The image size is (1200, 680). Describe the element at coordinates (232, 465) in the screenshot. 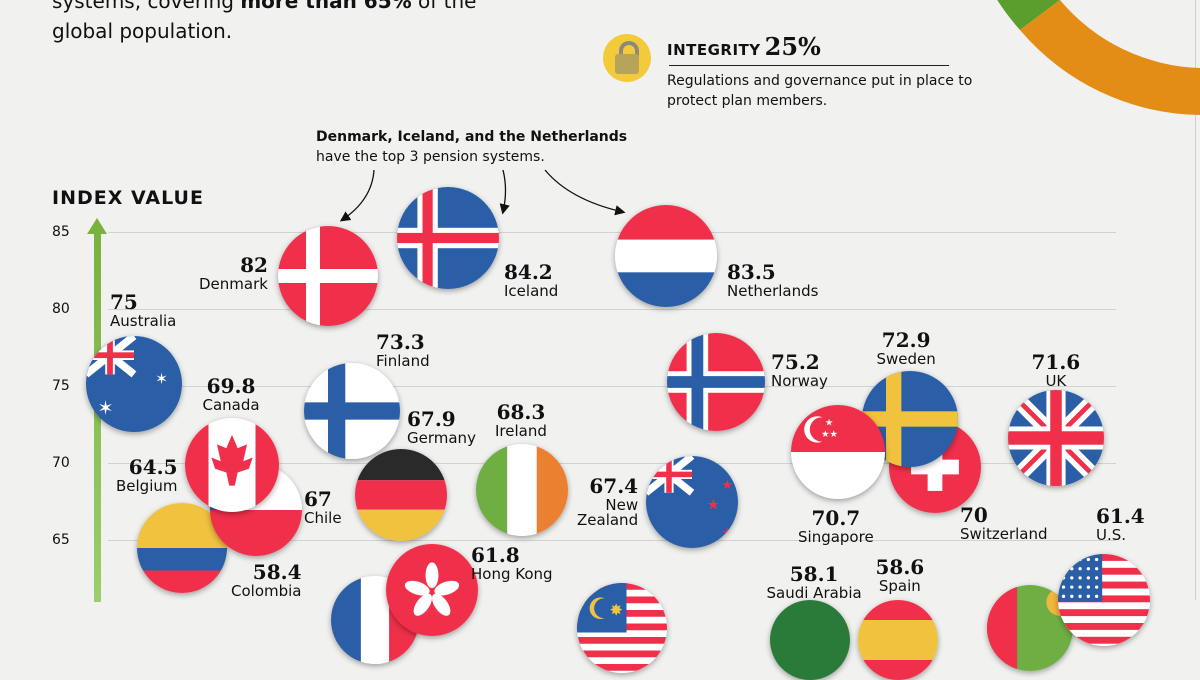

I see `flag-canada-icon` at that location.